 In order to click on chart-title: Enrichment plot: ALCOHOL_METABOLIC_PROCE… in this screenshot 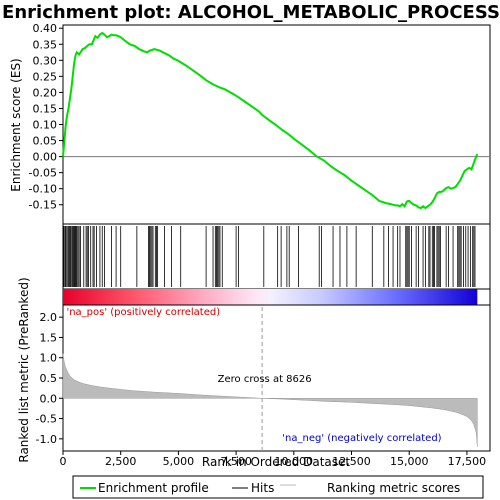, I will do `click(251, 12)`.